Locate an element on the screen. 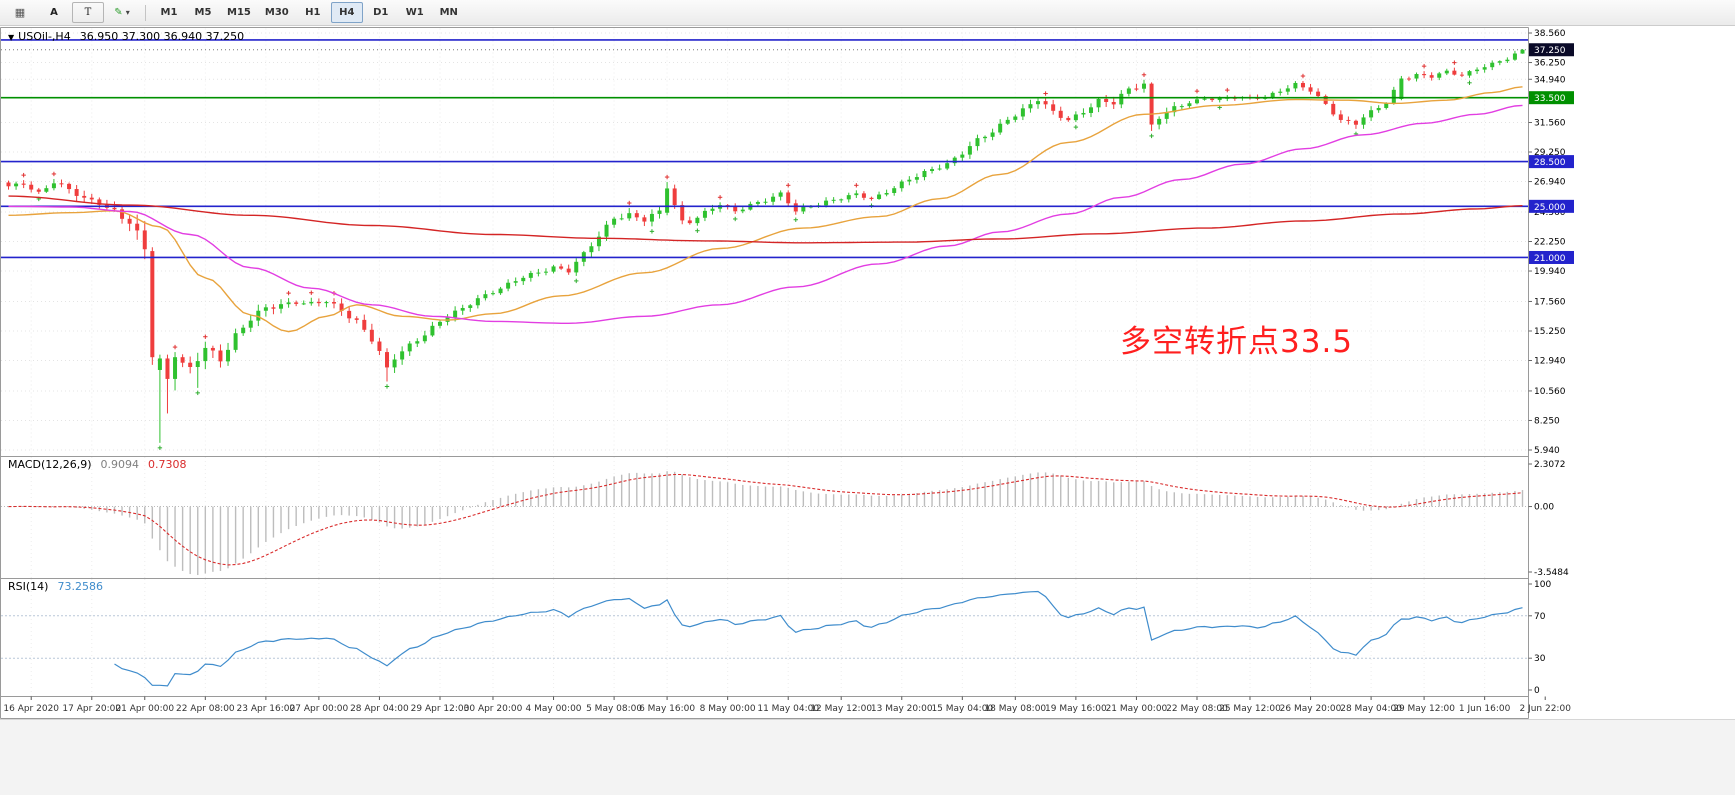  time-axis-label: 29 May 12:00 is located at coordinates (1424, 709).